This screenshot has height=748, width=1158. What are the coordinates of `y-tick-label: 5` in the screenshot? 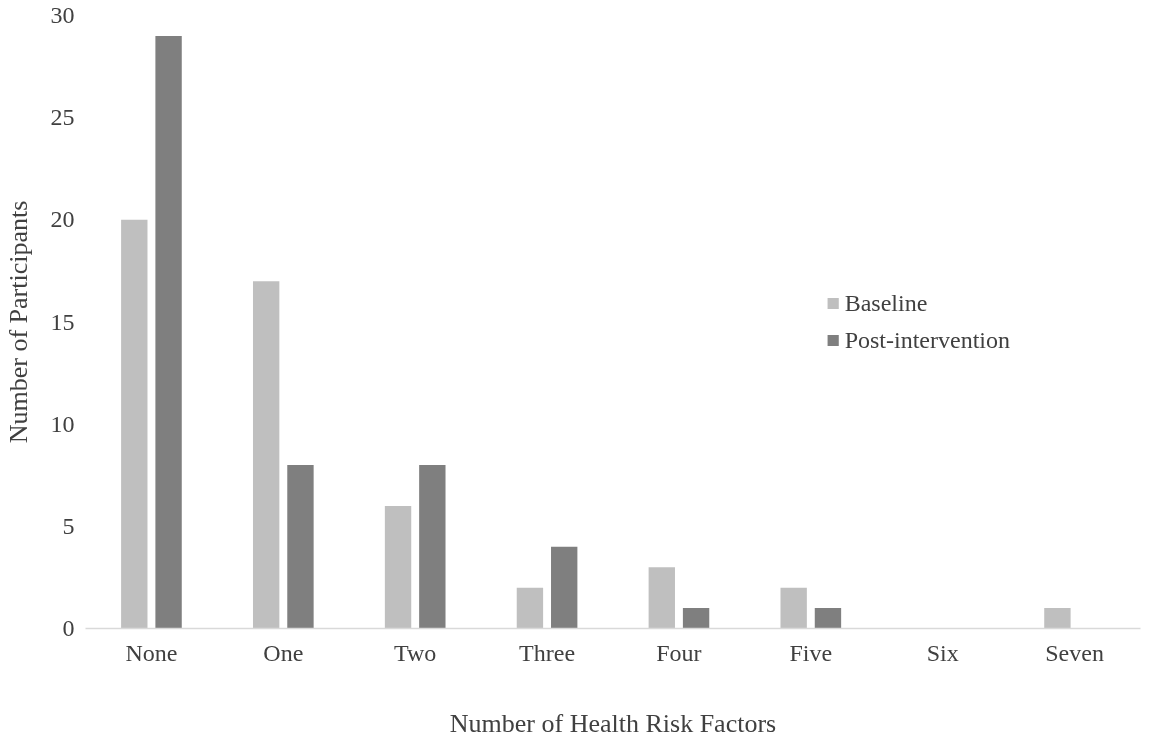 It's located at (68, 525).